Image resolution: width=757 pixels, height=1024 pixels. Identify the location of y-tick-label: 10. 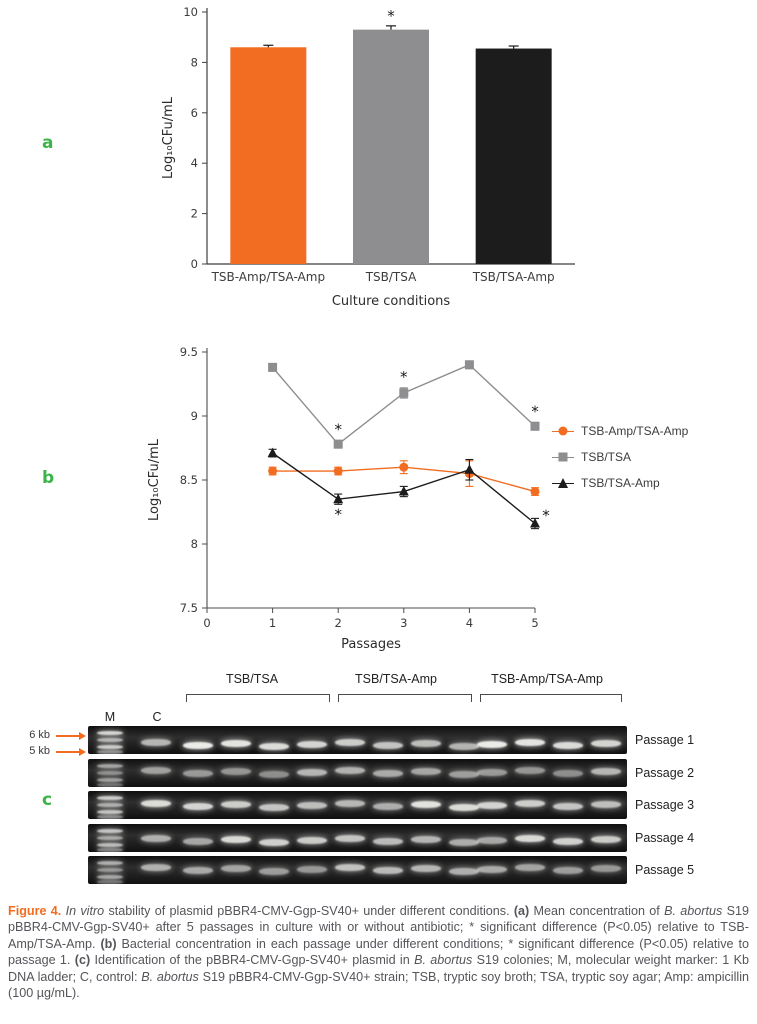
(190, 12).